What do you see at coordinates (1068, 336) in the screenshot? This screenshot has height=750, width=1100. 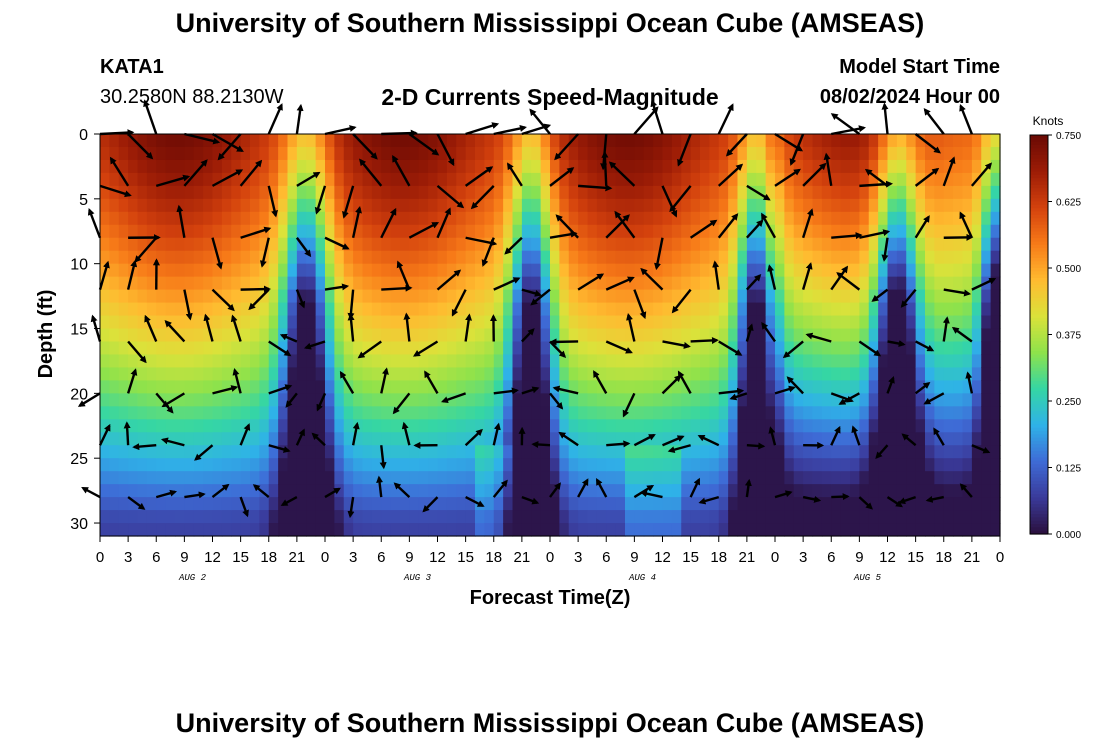 I see `colorbar-tick-label: 0.375` at bounding box center [1068, 336].